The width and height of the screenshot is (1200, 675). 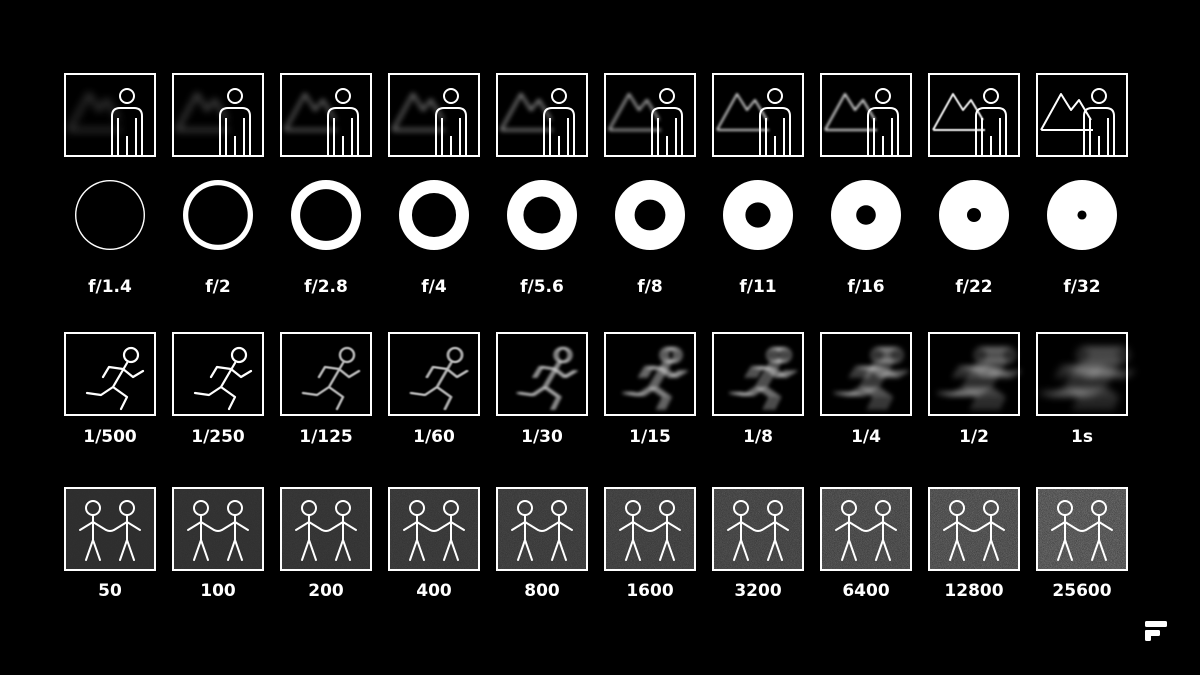 I want to click on shutter-speed-label: 1/4, so click(x=866, y=437).